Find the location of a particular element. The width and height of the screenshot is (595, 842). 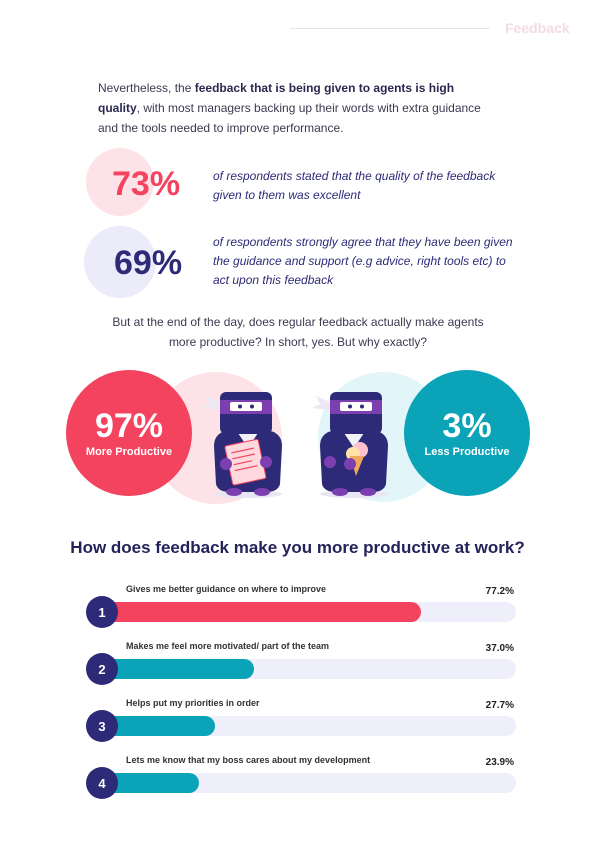

header-divider is located at coordinates (390, 28).